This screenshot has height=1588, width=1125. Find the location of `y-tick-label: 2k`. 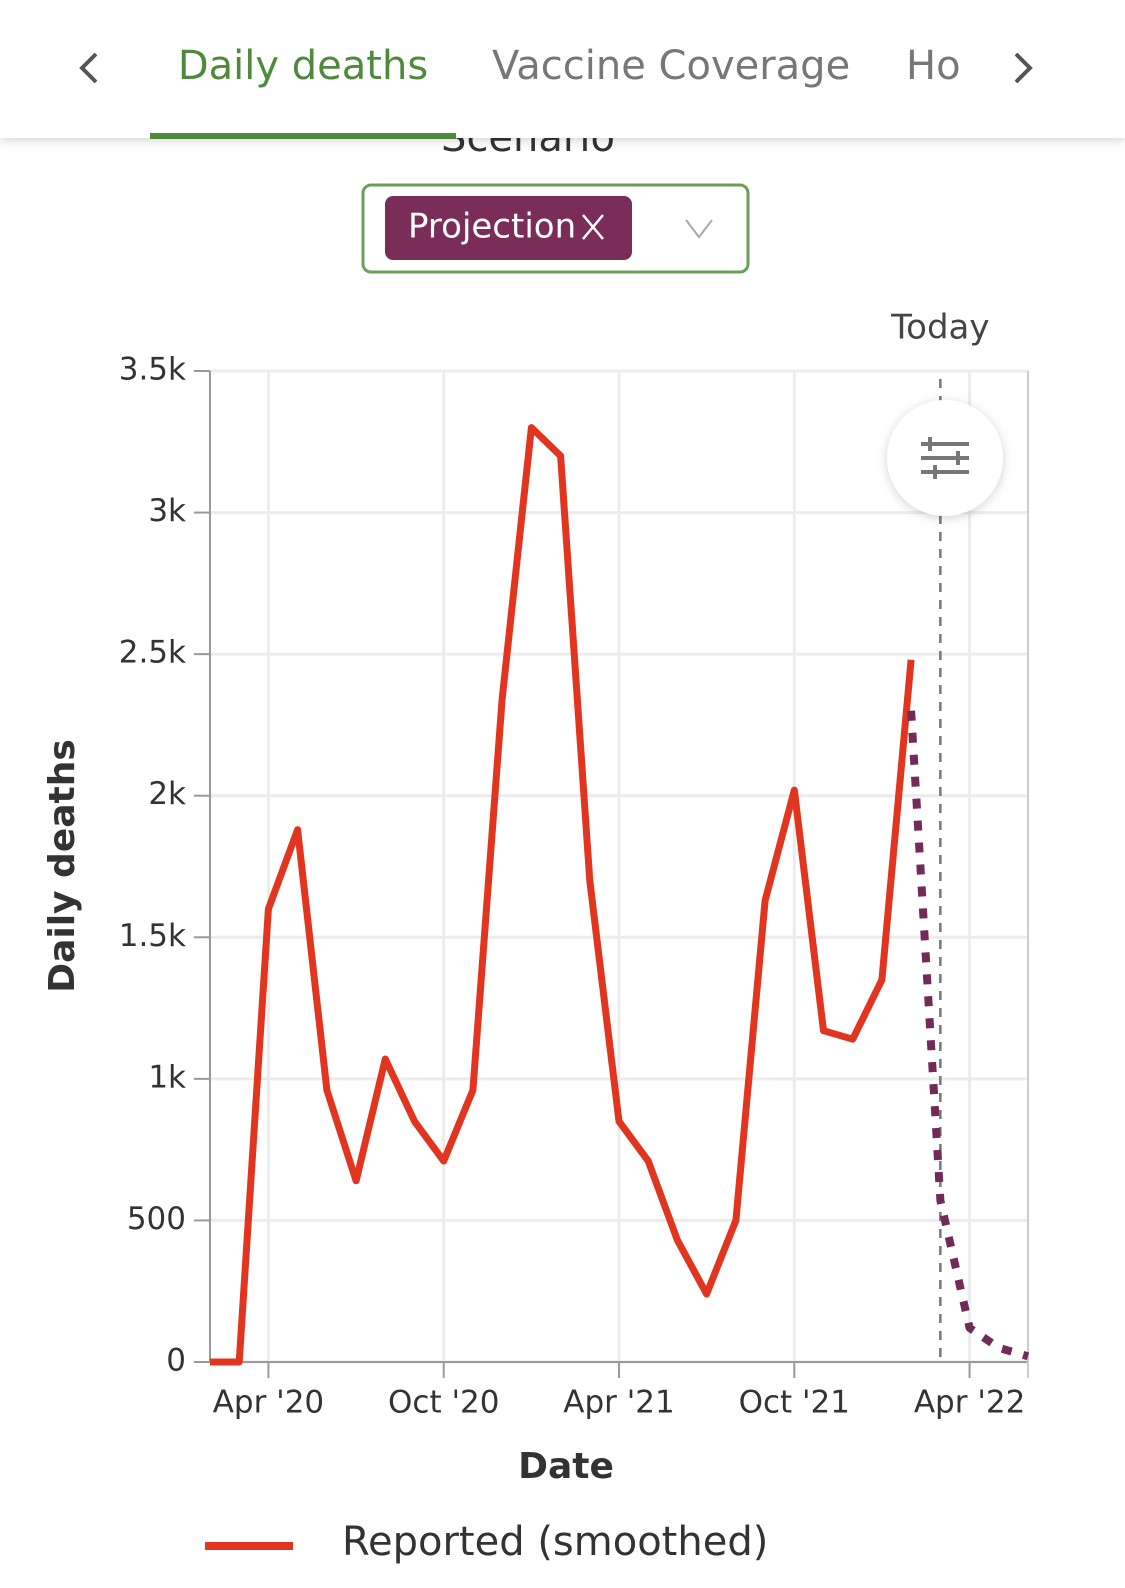

y-tick-label: 2k is located at coordinates (167, 794).